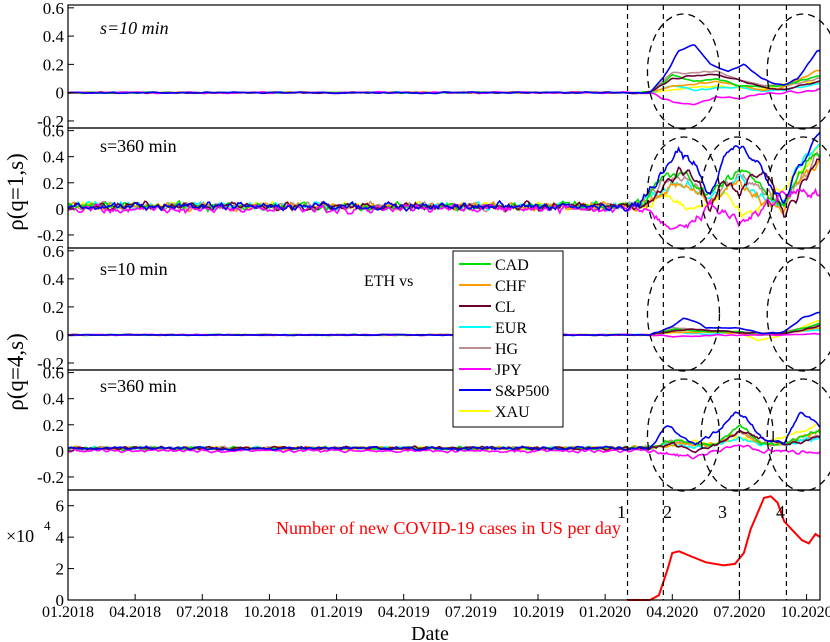 The width and height of the screenshot is (830, 642). I want to click on ytick-label-p1-3: 0.4, so click(54, 36).